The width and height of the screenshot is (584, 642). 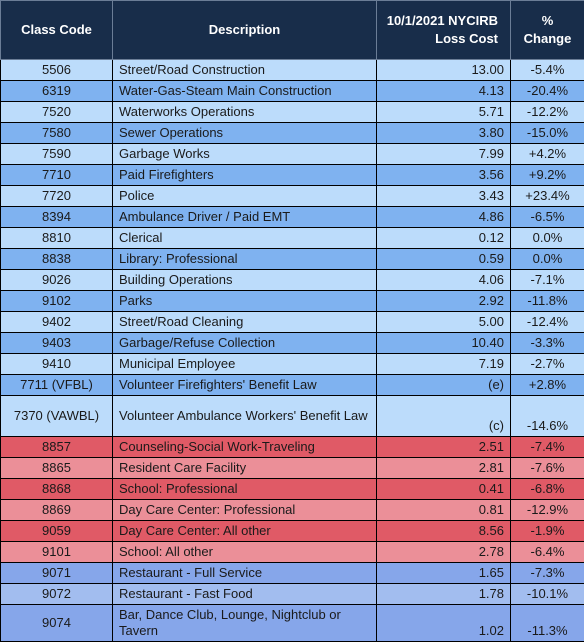 I want to click on class-code: 9072, so click(x=57, y=594).